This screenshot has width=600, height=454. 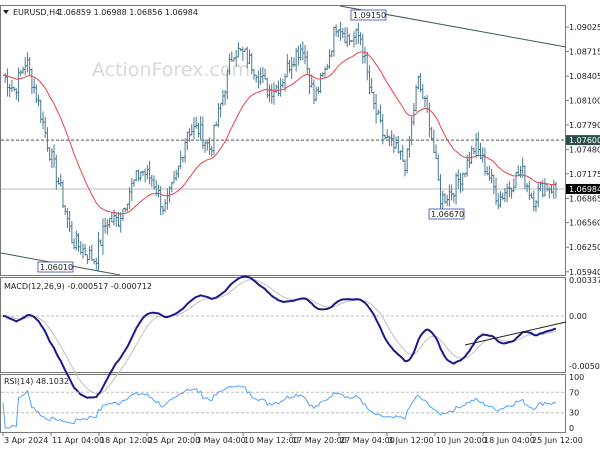 What do you see at coordinates (126, 440) in the screenshot?
I see `x-tick-label: 18 Apr 12:00` at bounding box center [126, 440].